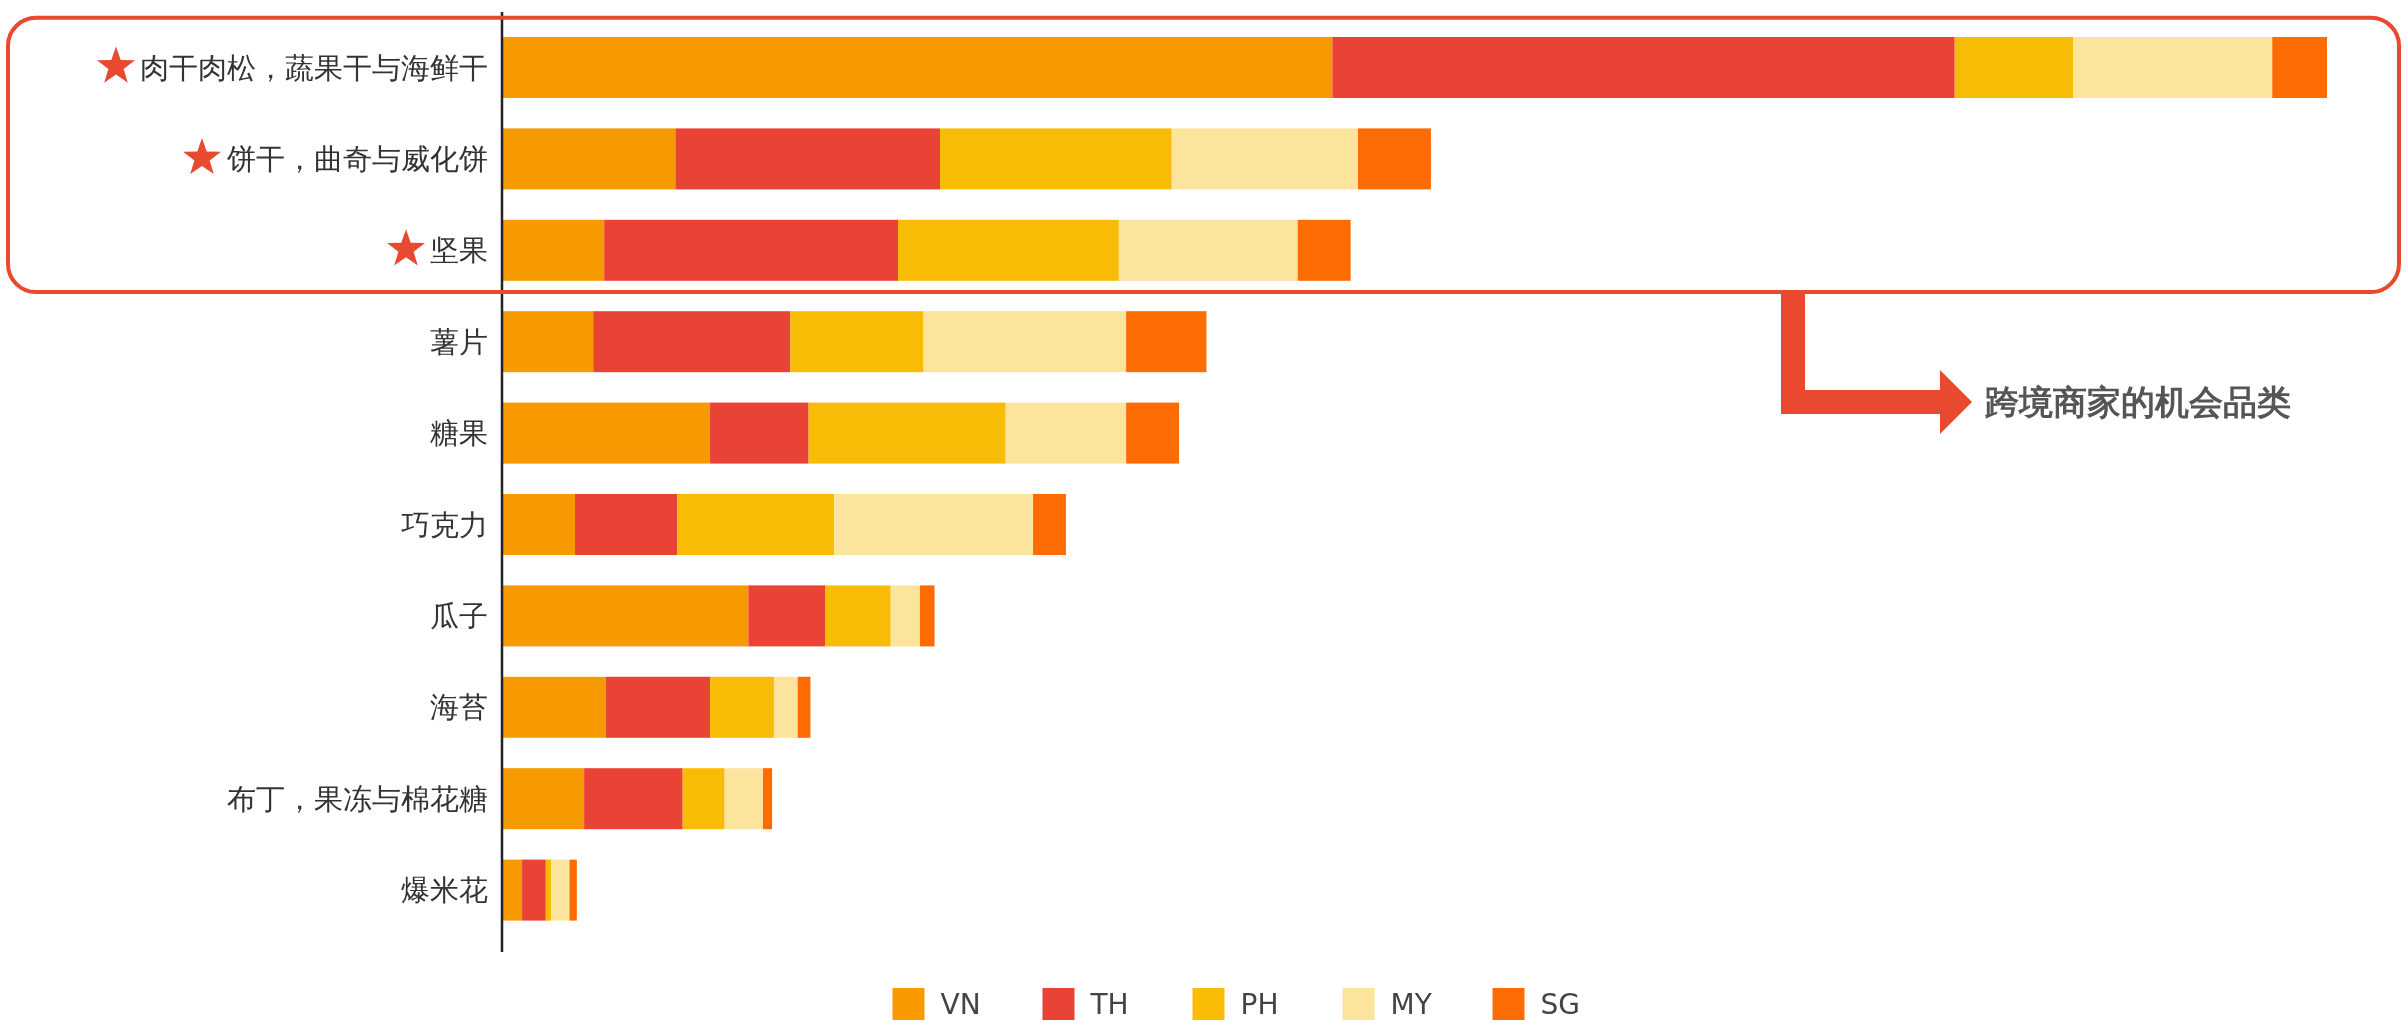 This screenshot has height=1023, width=2407. What do you see at coordinates (1259, 1004) in the screenshot?
I see `legend-label: PH` at bounding box center [1259, 1004].